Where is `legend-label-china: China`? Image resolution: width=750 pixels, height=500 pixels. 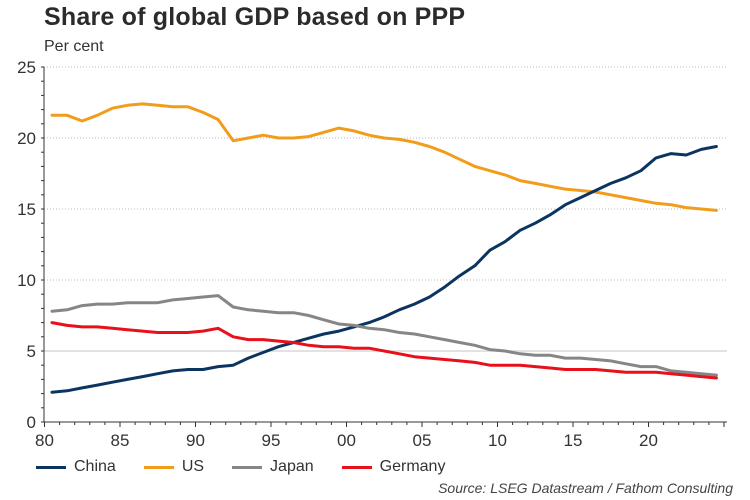 legend-label-china: China is located at coordinates (95, 466).